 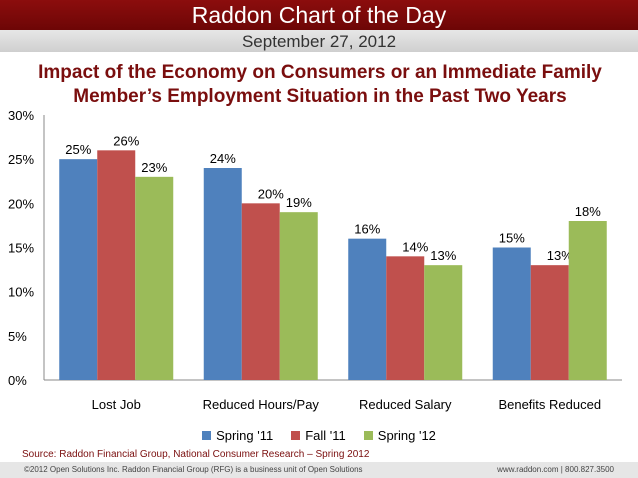 I want to click on bar-data-label: 16%, so click(x=367, y=229).